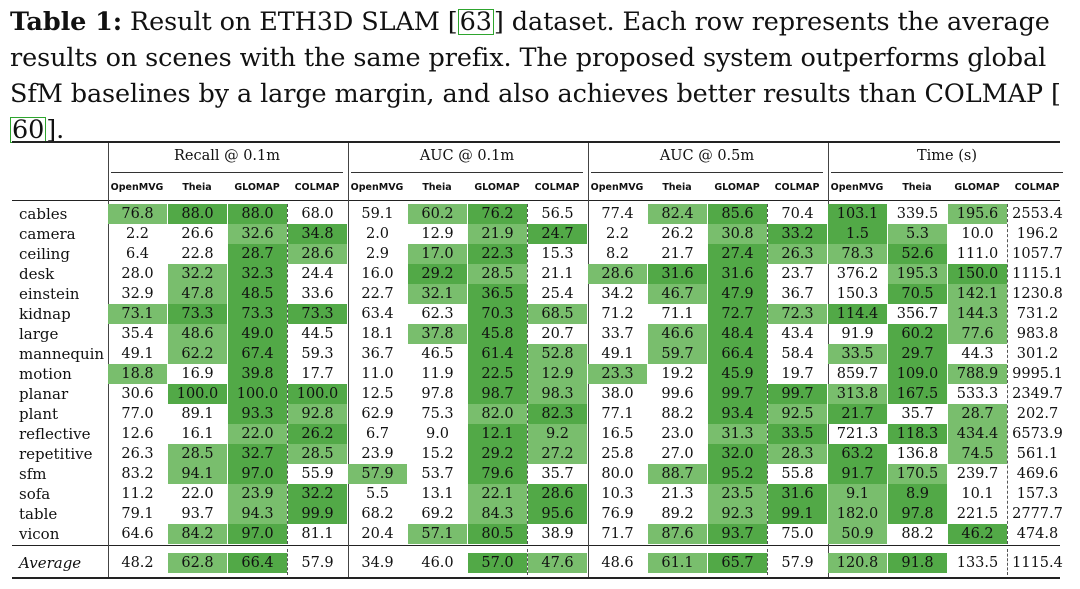  Describe the element at coordinates (55, 130) in the screenshot. I see `caption-text-c: ].` at that location.